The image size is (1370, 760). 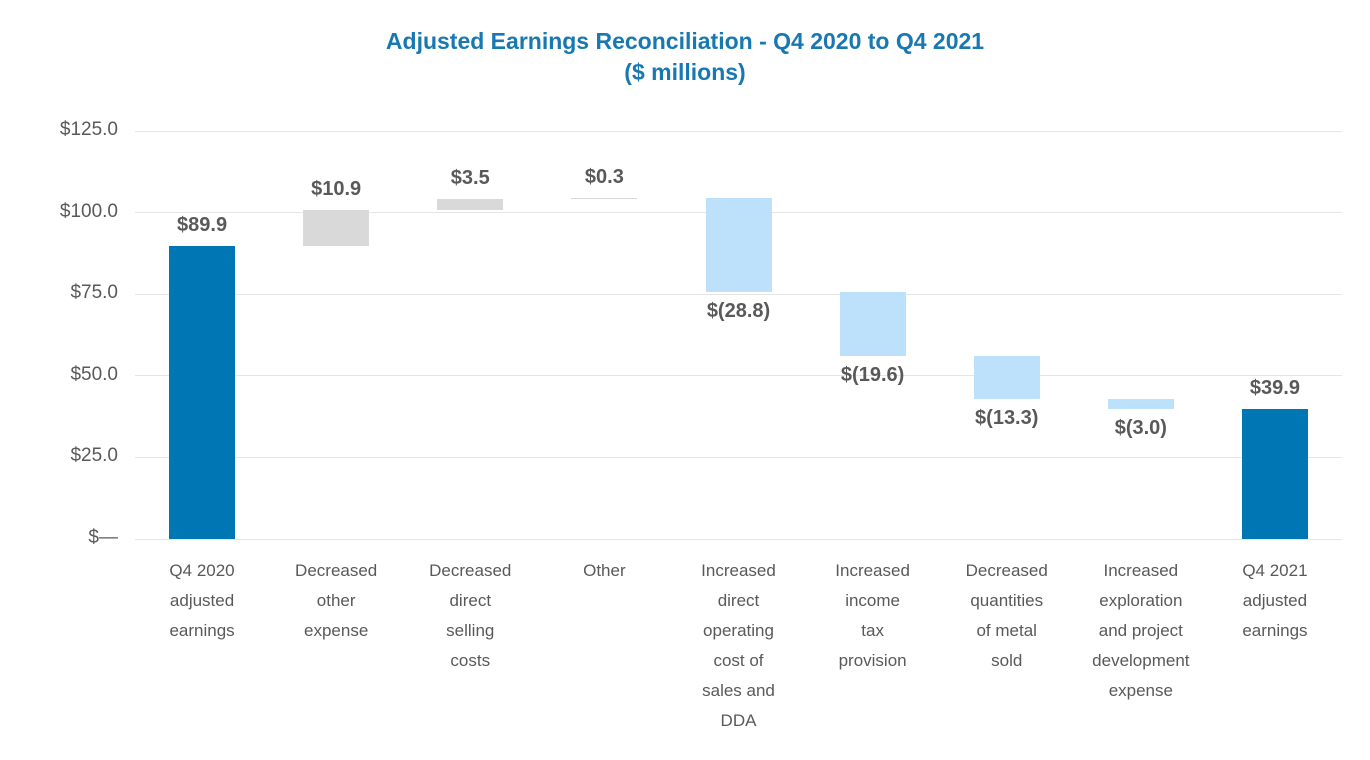 I want to click on x-axis-category-line: cost of, so click(x=738, y=660).